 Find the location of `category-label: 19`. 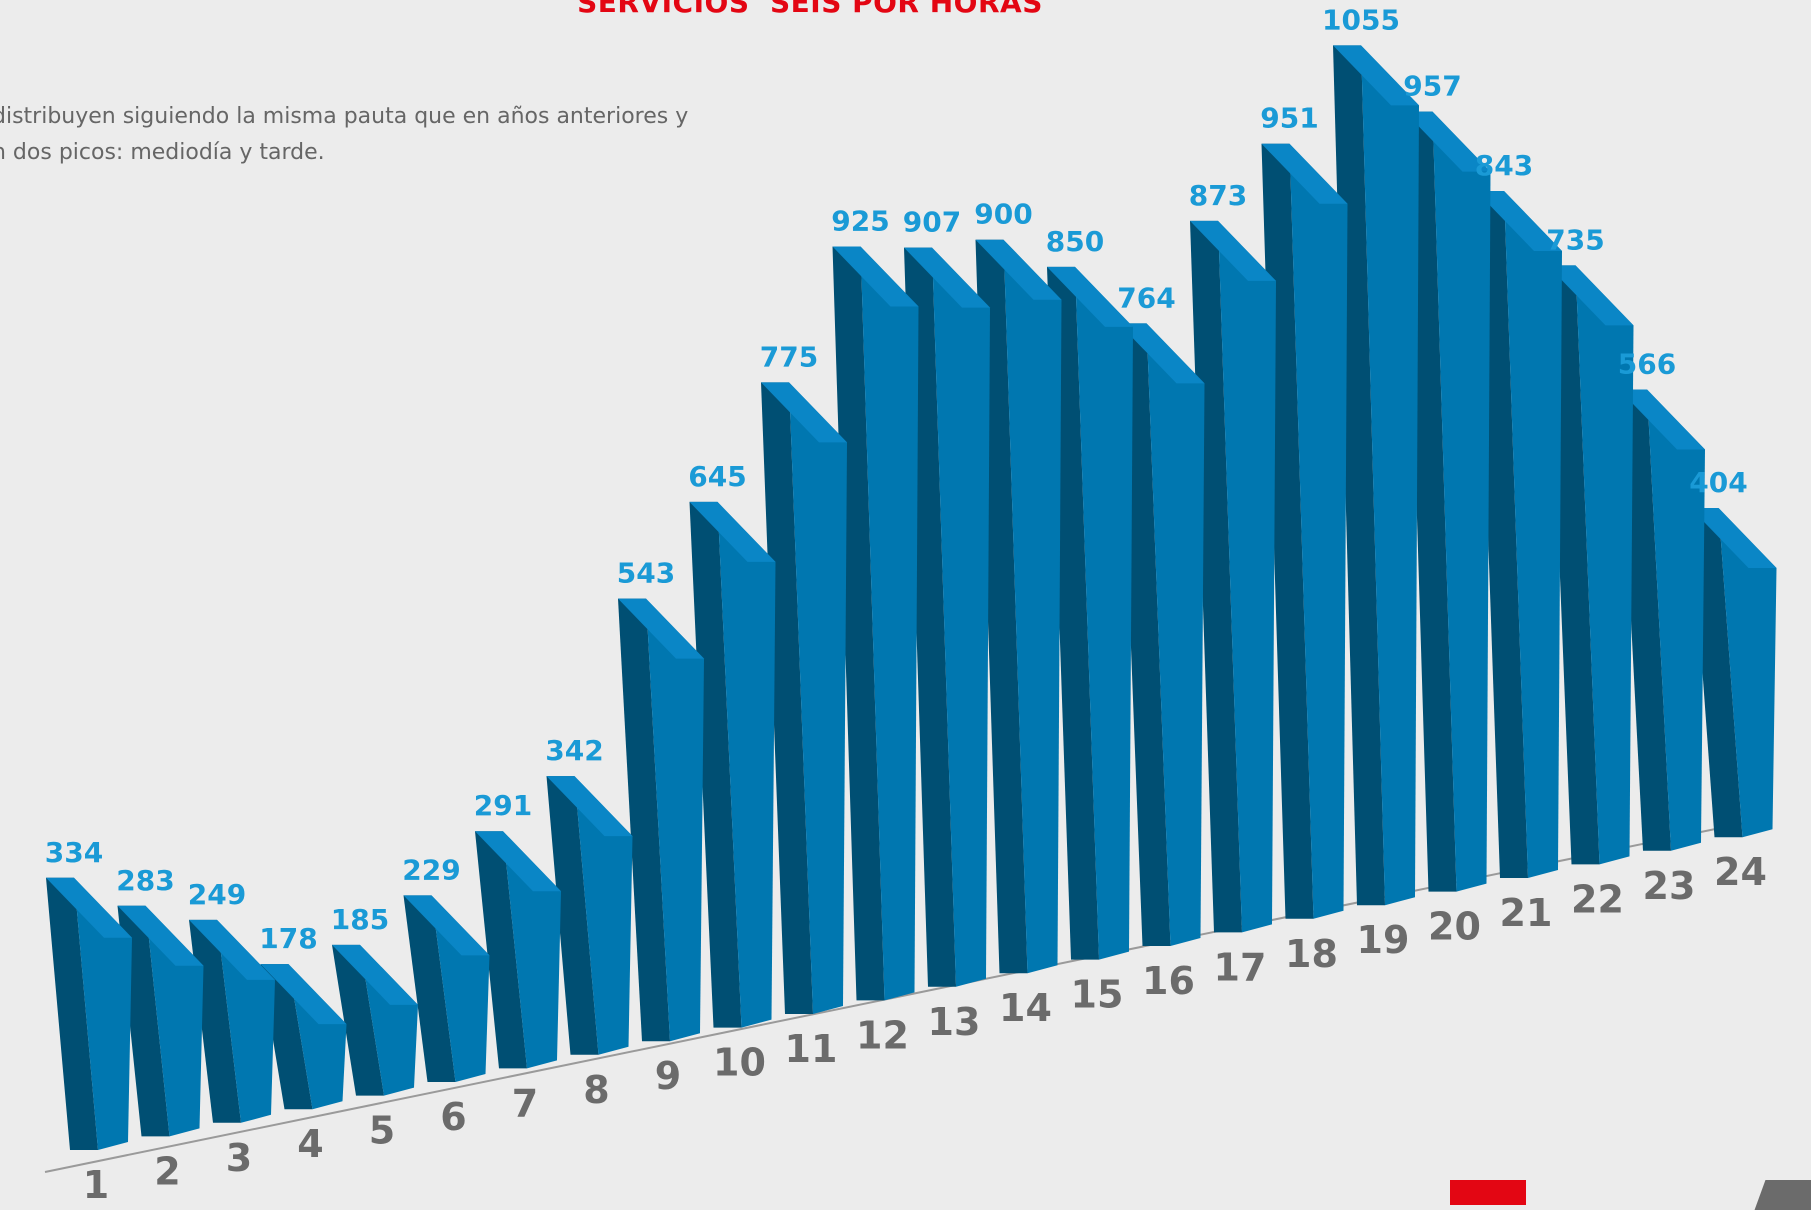

category-label: 19 is located at coordinates (1383, 940).